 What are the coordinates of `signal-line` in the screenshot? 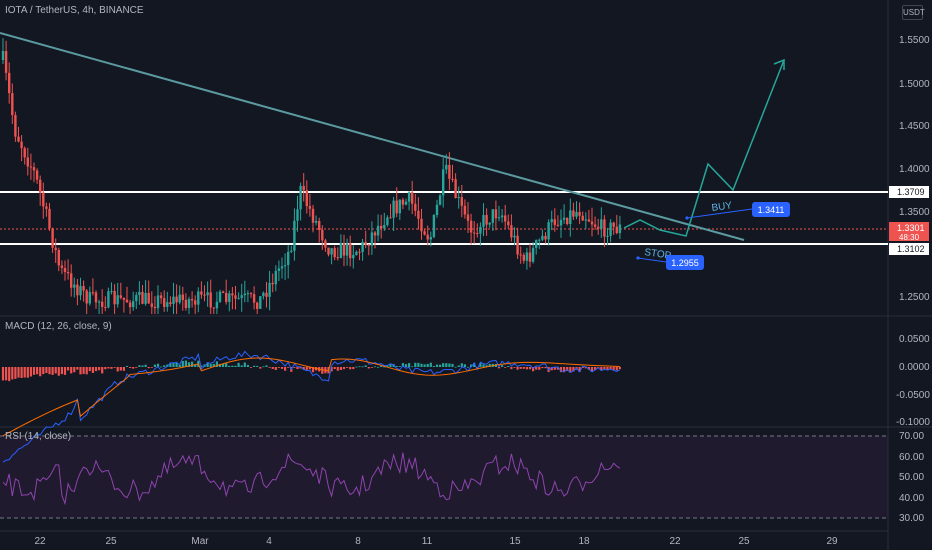 It's located at (311, 397).